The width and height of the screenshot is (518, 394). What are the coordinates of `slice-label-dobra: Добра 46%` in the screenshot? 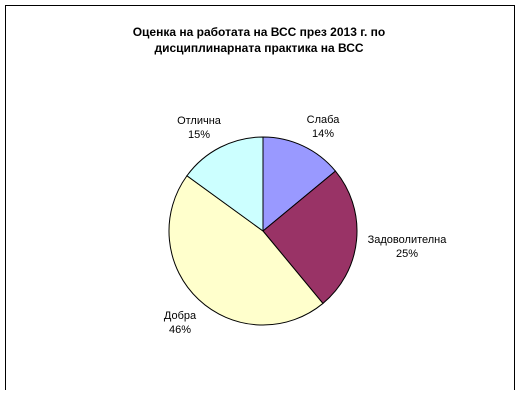 It's located at (180, 323).